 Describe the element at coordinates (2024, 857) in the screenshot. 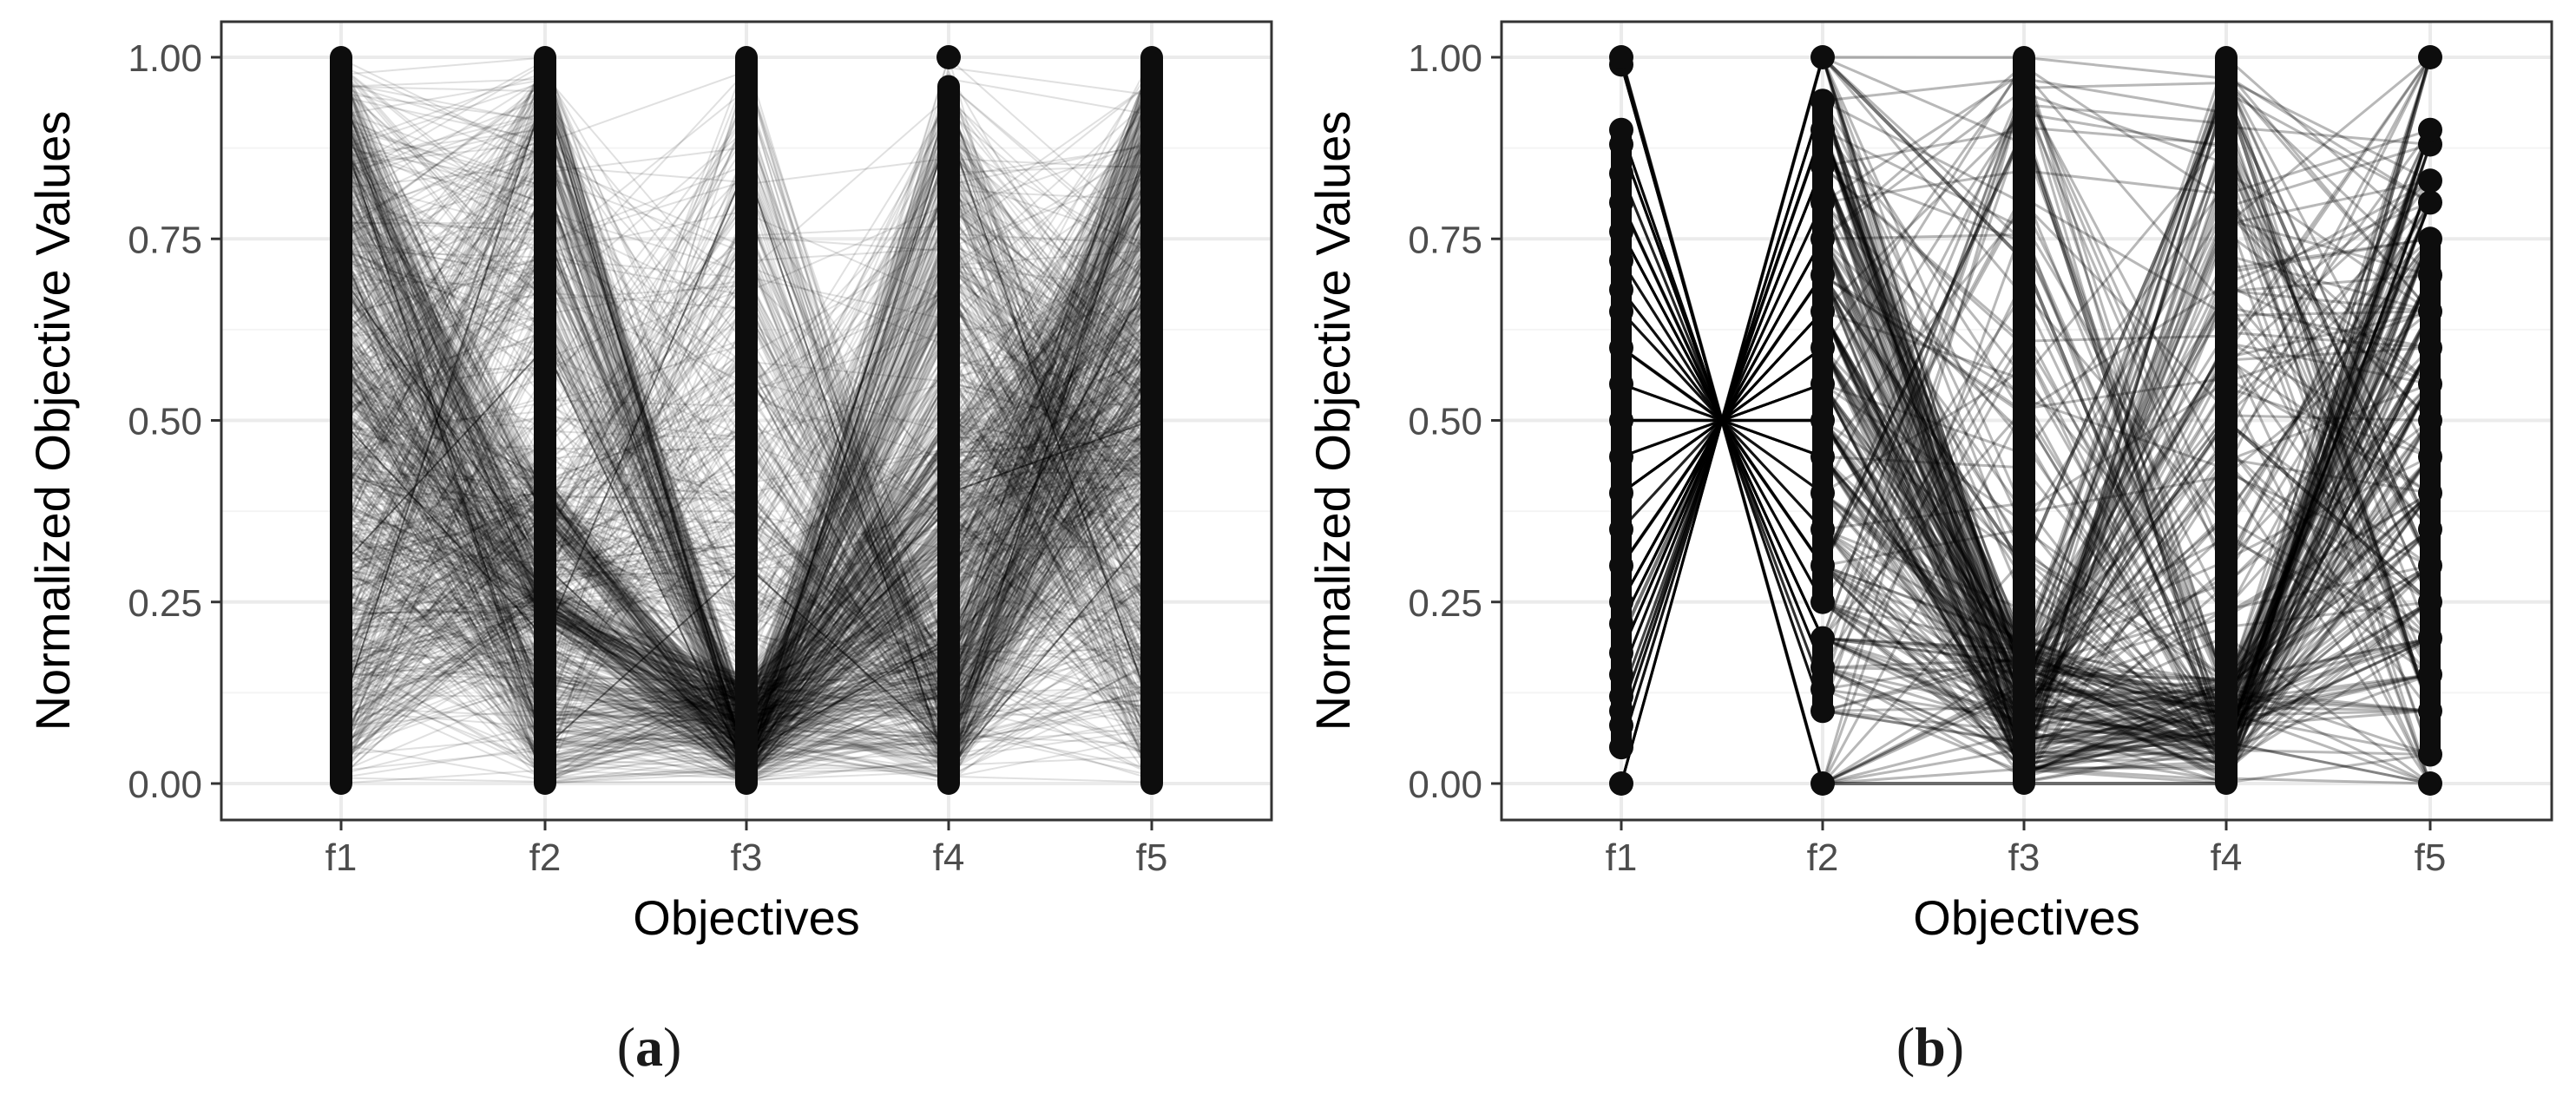

I see `x-tick-label: f3` at that location.